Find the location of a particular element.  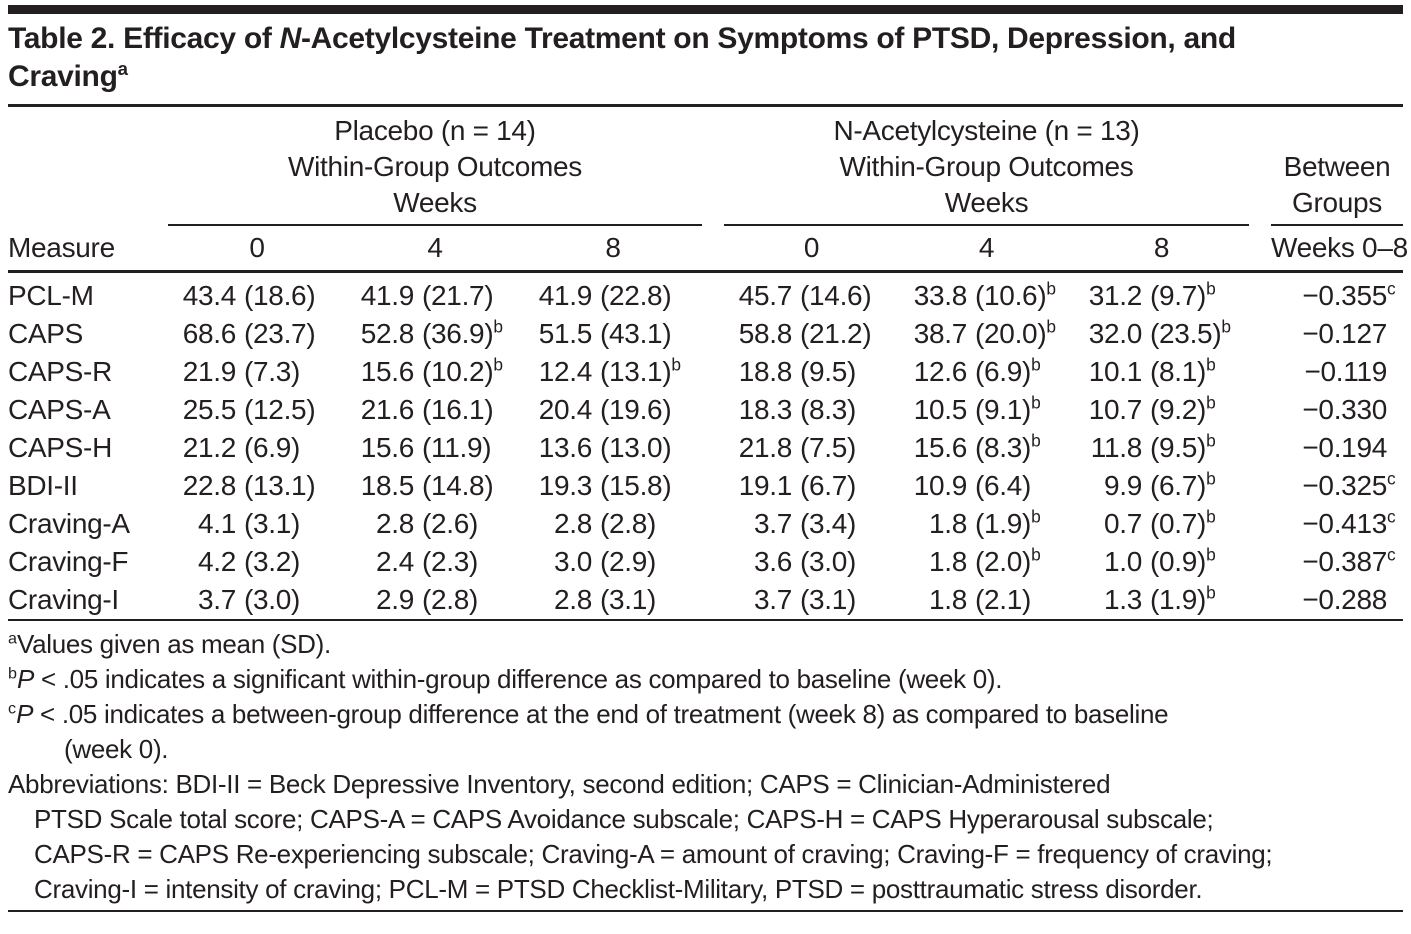

value-cell: 31.2 (9.7)b is located at coordinates (1161, 296).